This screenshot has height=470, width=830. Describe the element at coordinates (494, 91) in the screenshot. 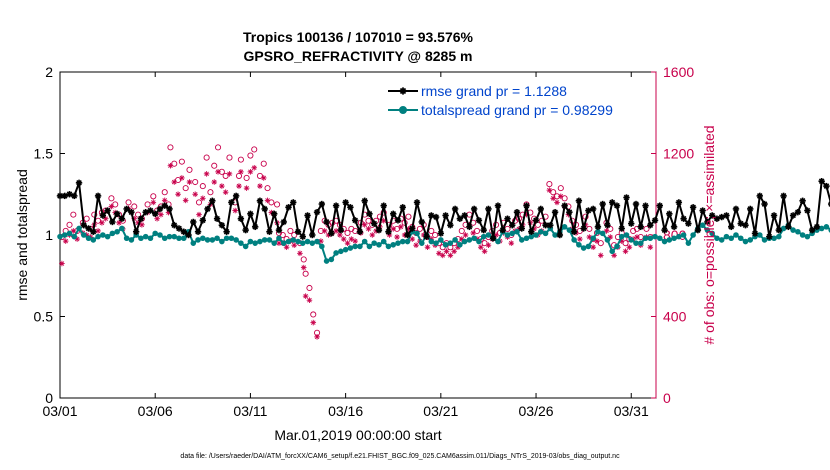

I see `legend-rmse-label: rmse grand pr = 1.1288` at that location.